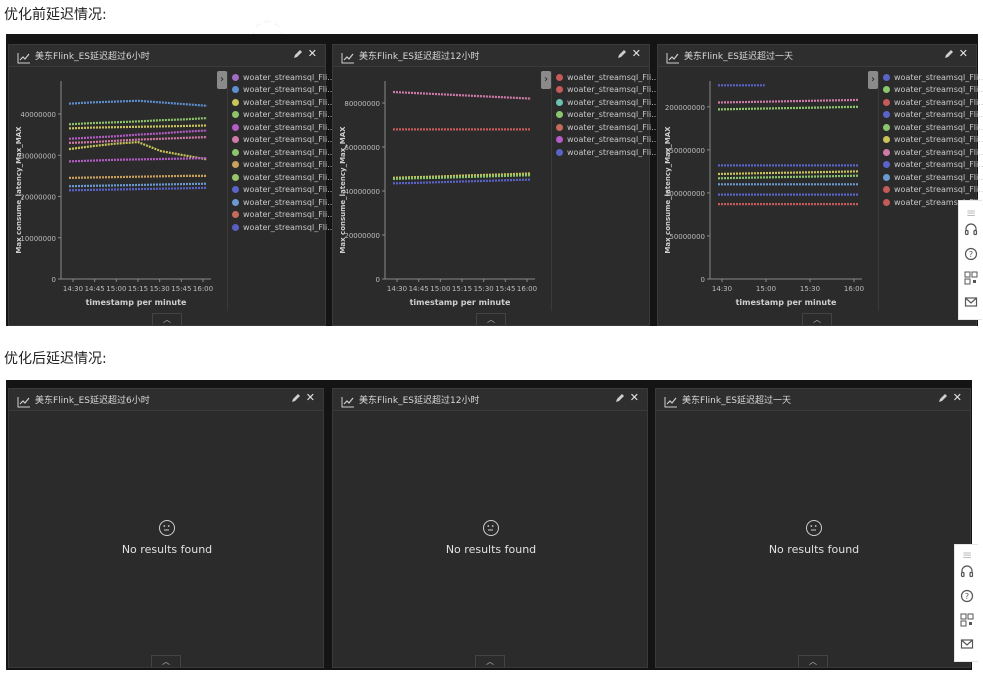 Image resolution: width=983 pixels, height=680 pixels. What do you see at coordinates (181, 289) in the screenshot?
I see `x-tick-label: 15:45` at bounding box center [181, 289].